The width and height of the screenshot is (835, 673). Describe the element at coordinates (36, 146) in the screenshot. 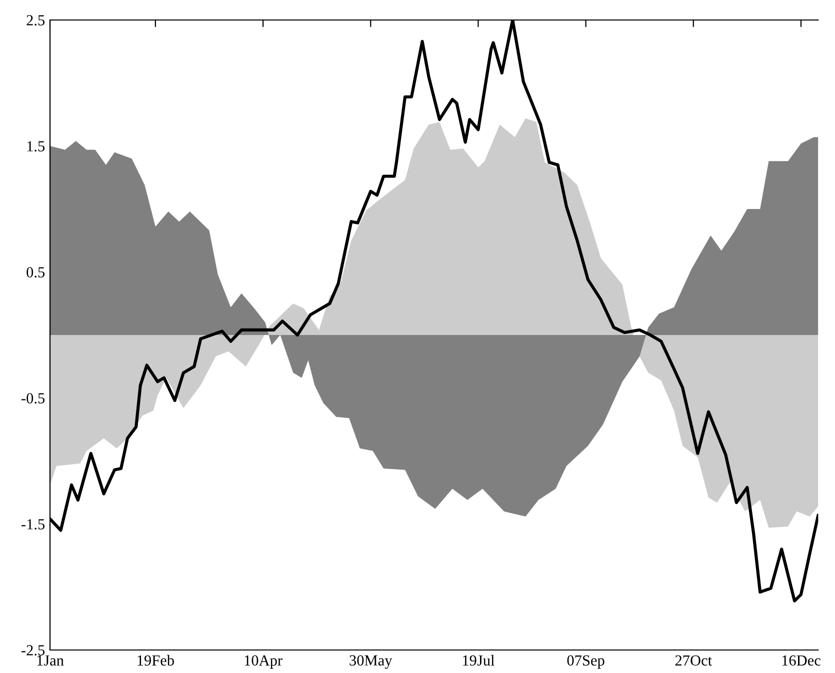

I see `y-tick-label: 1.5` at that location.